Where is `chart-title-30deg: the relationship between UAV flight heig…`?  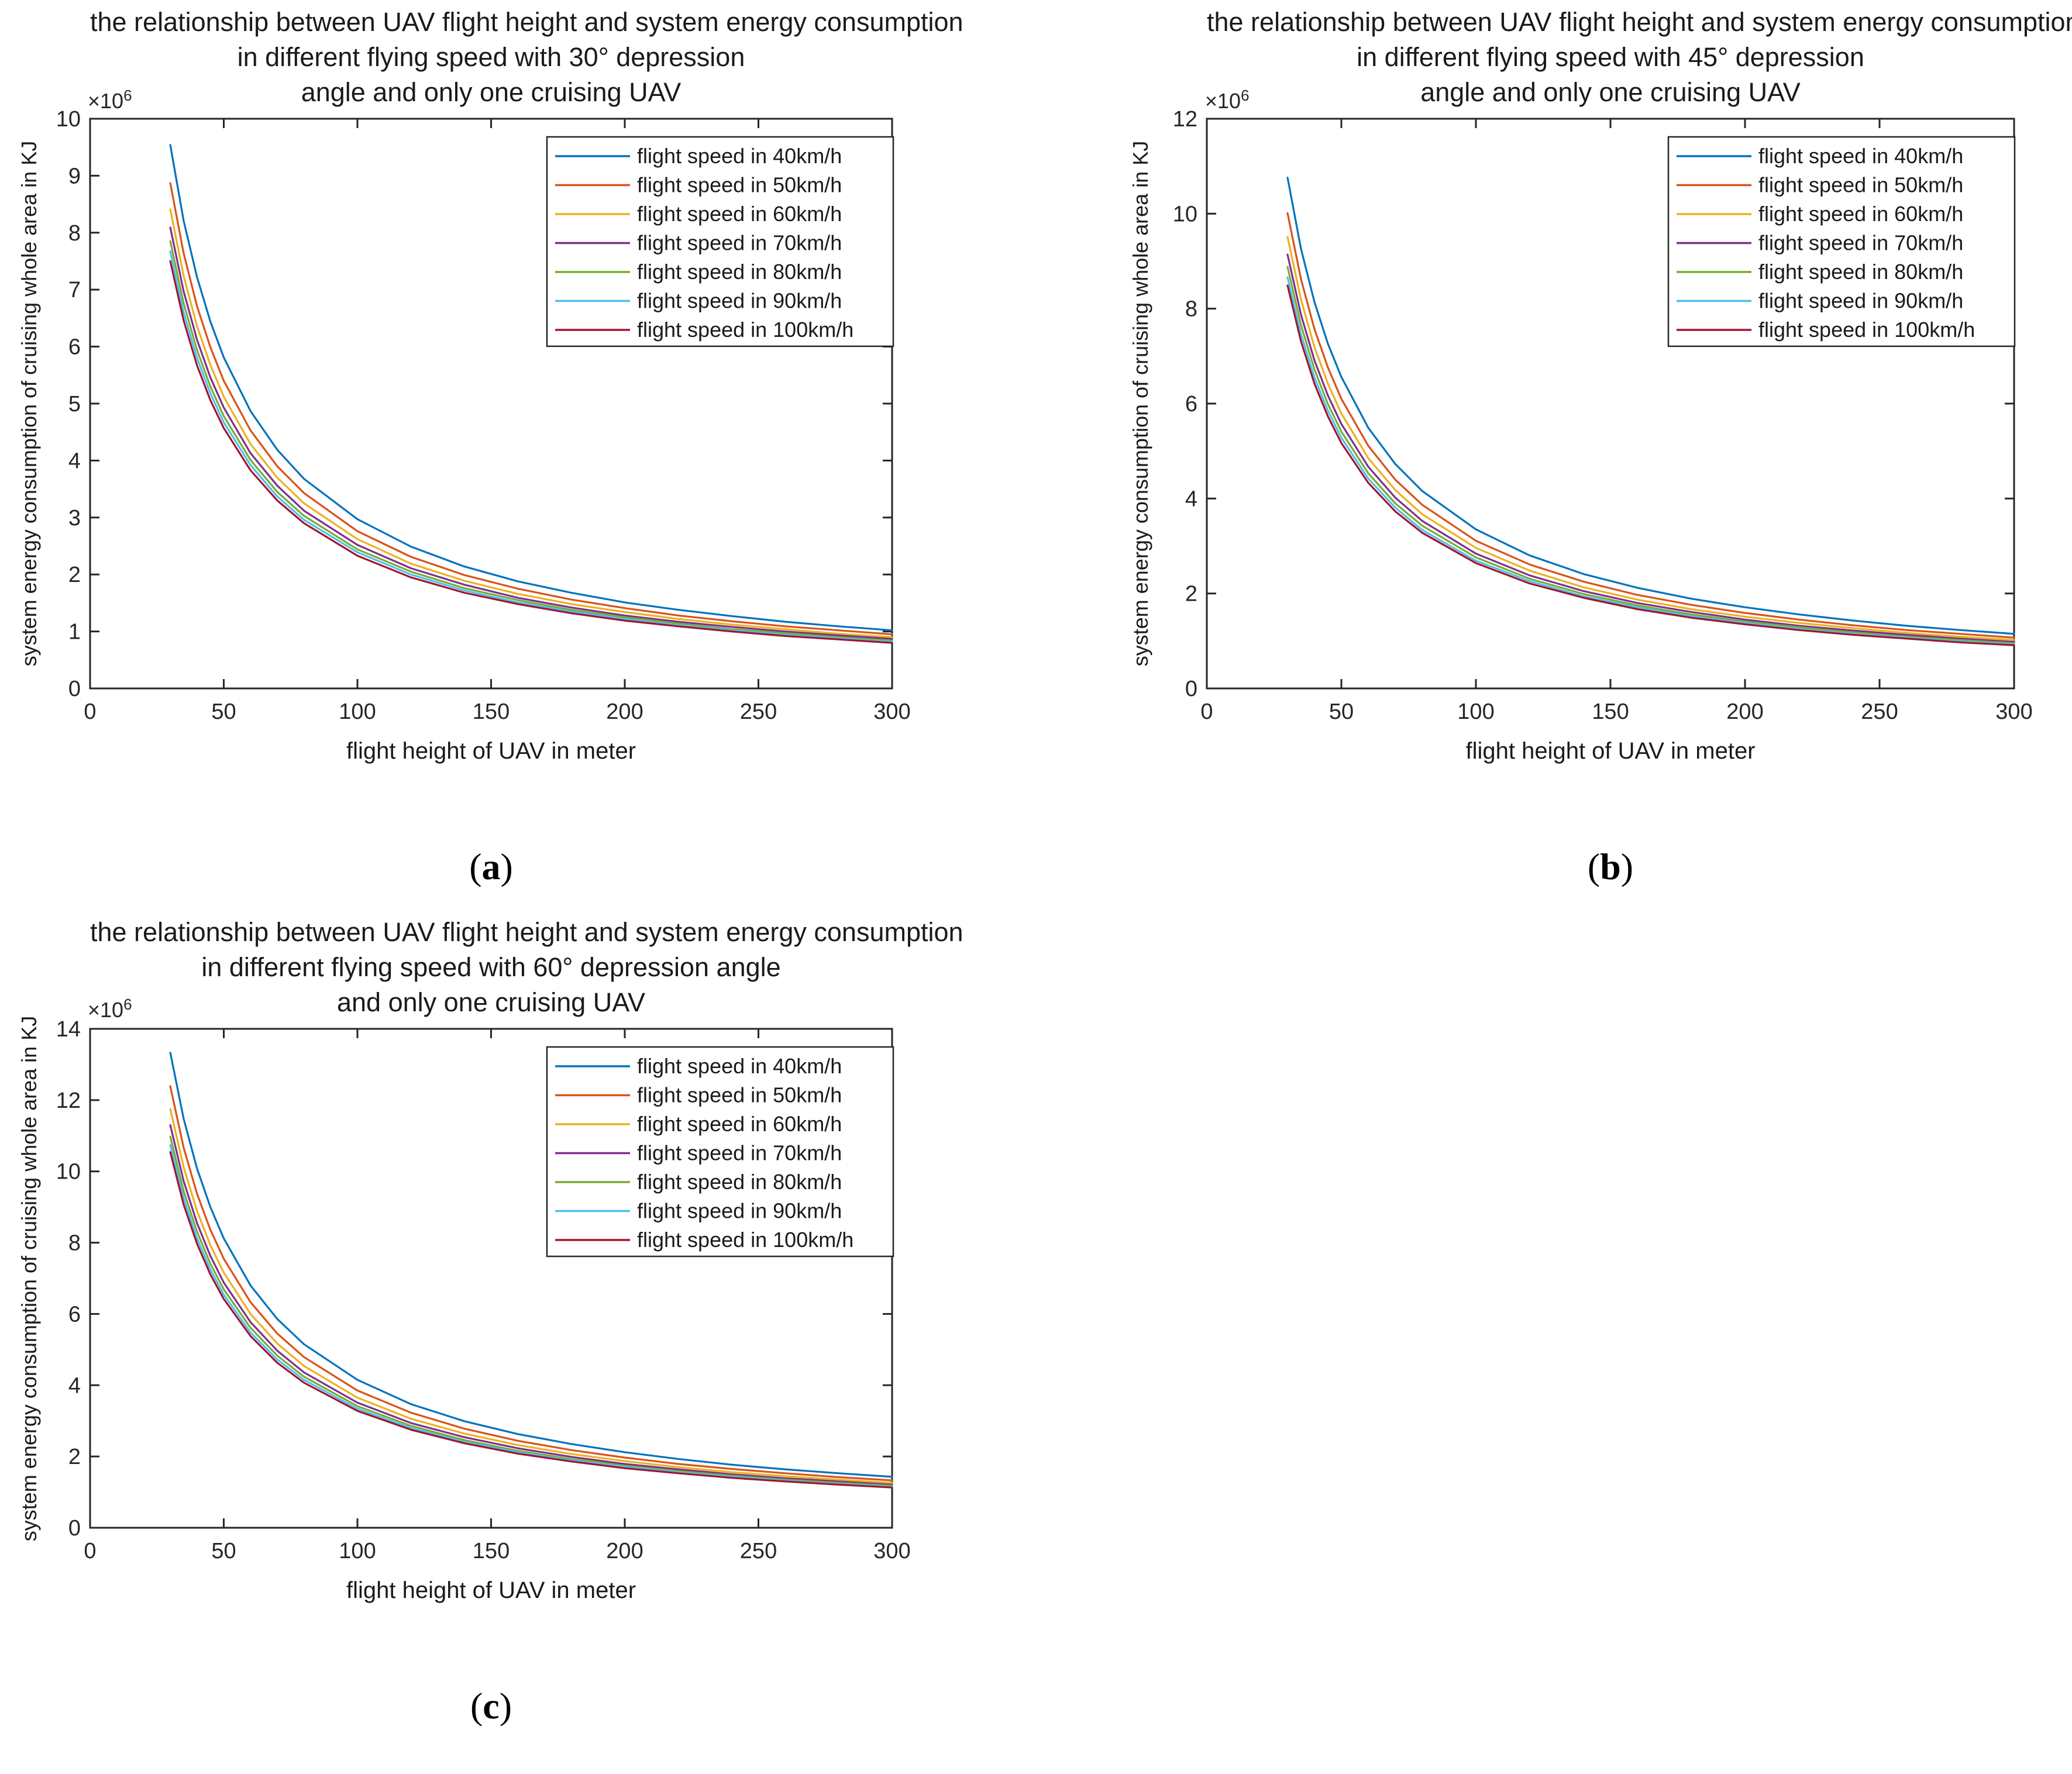 chart-title-30deg: the relationship between UAV flight heig… is located at coordinates (526, 57).